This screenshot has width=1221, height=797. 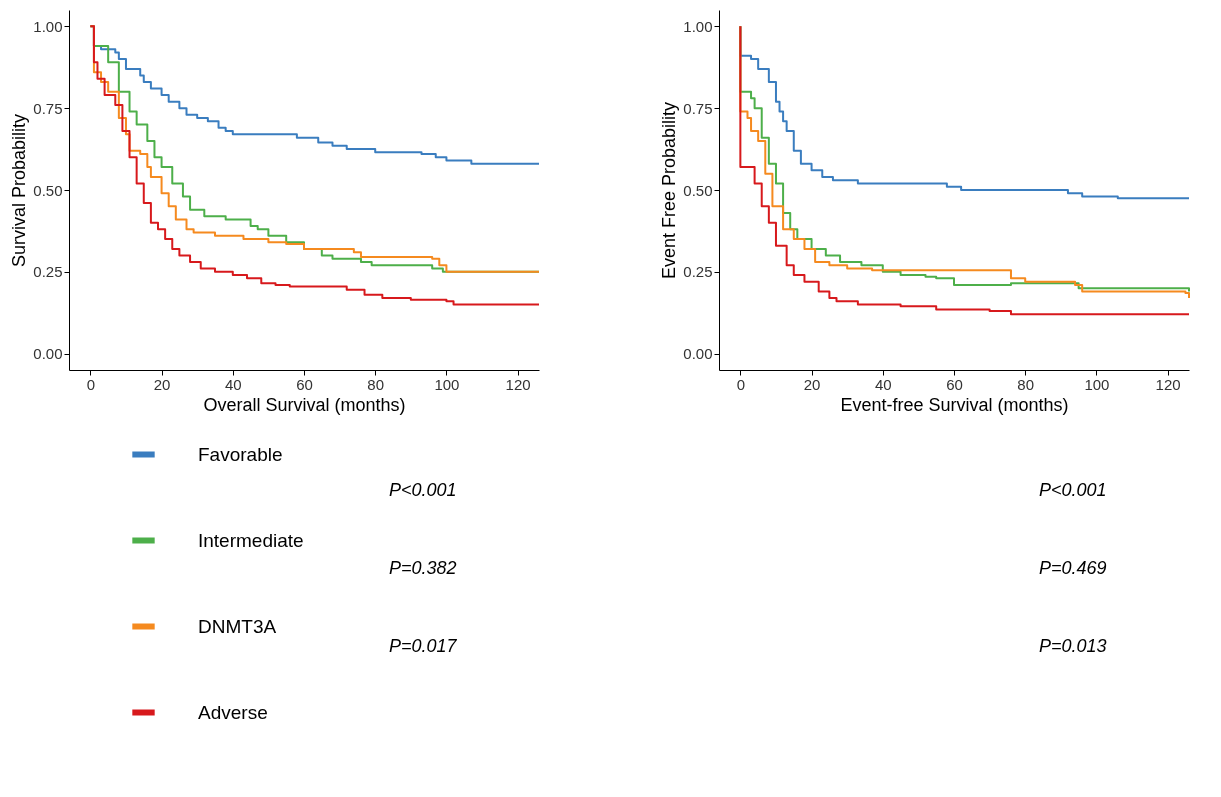 What do you see at coordinates (251, 540) in the screenshot?
I see `legend-label: Intermediate` at bounding box center [251, 540].